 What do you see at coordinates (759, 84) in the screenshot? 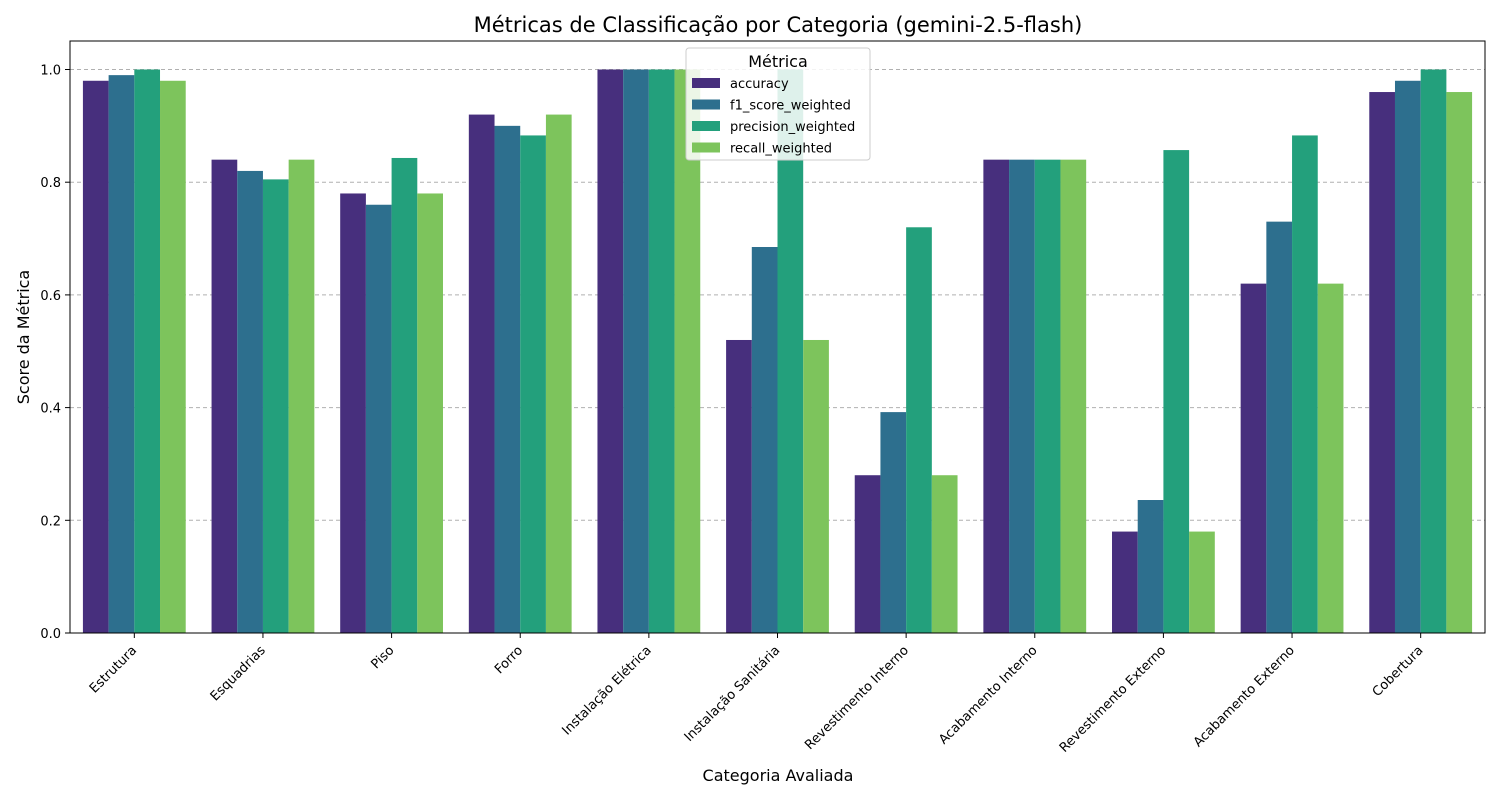
I see `legend-label: accuracy` at bounding box center [759, 84].